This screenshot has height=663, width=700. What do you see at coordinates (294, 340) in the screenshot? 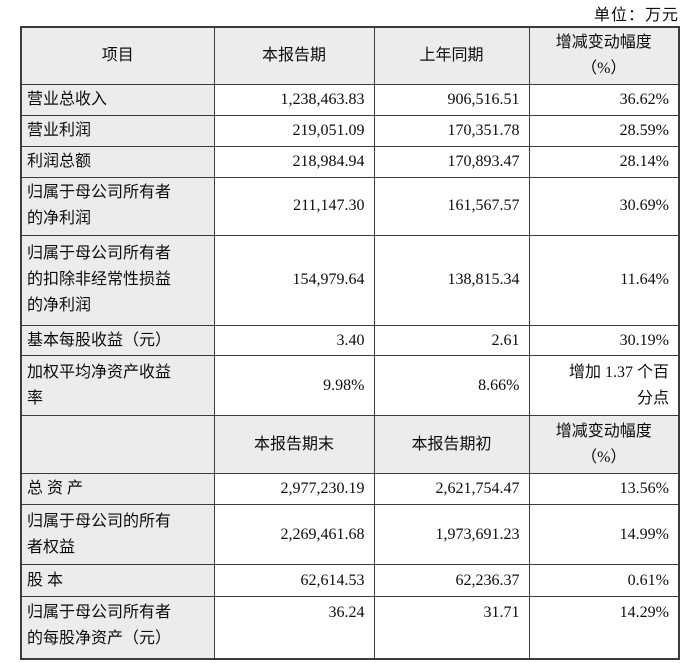
I see `current-period-value: 3.40` at bounding box center [294, 340].